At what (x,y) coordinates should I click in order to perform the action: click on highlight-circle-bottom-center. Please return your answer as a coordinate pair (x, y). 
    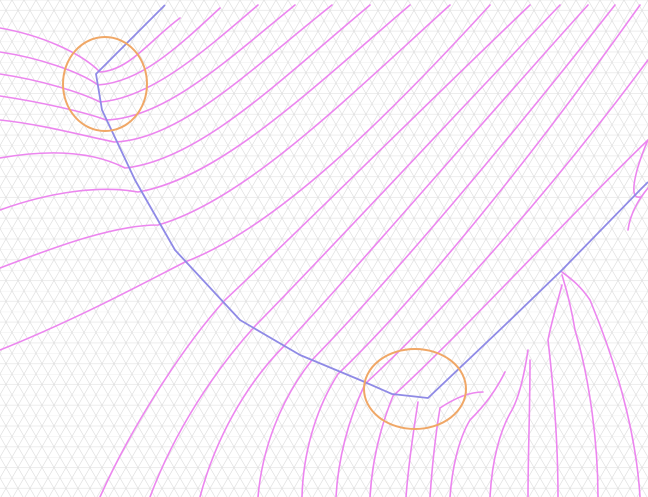
    Looking at the image, I should click on (415, 389).